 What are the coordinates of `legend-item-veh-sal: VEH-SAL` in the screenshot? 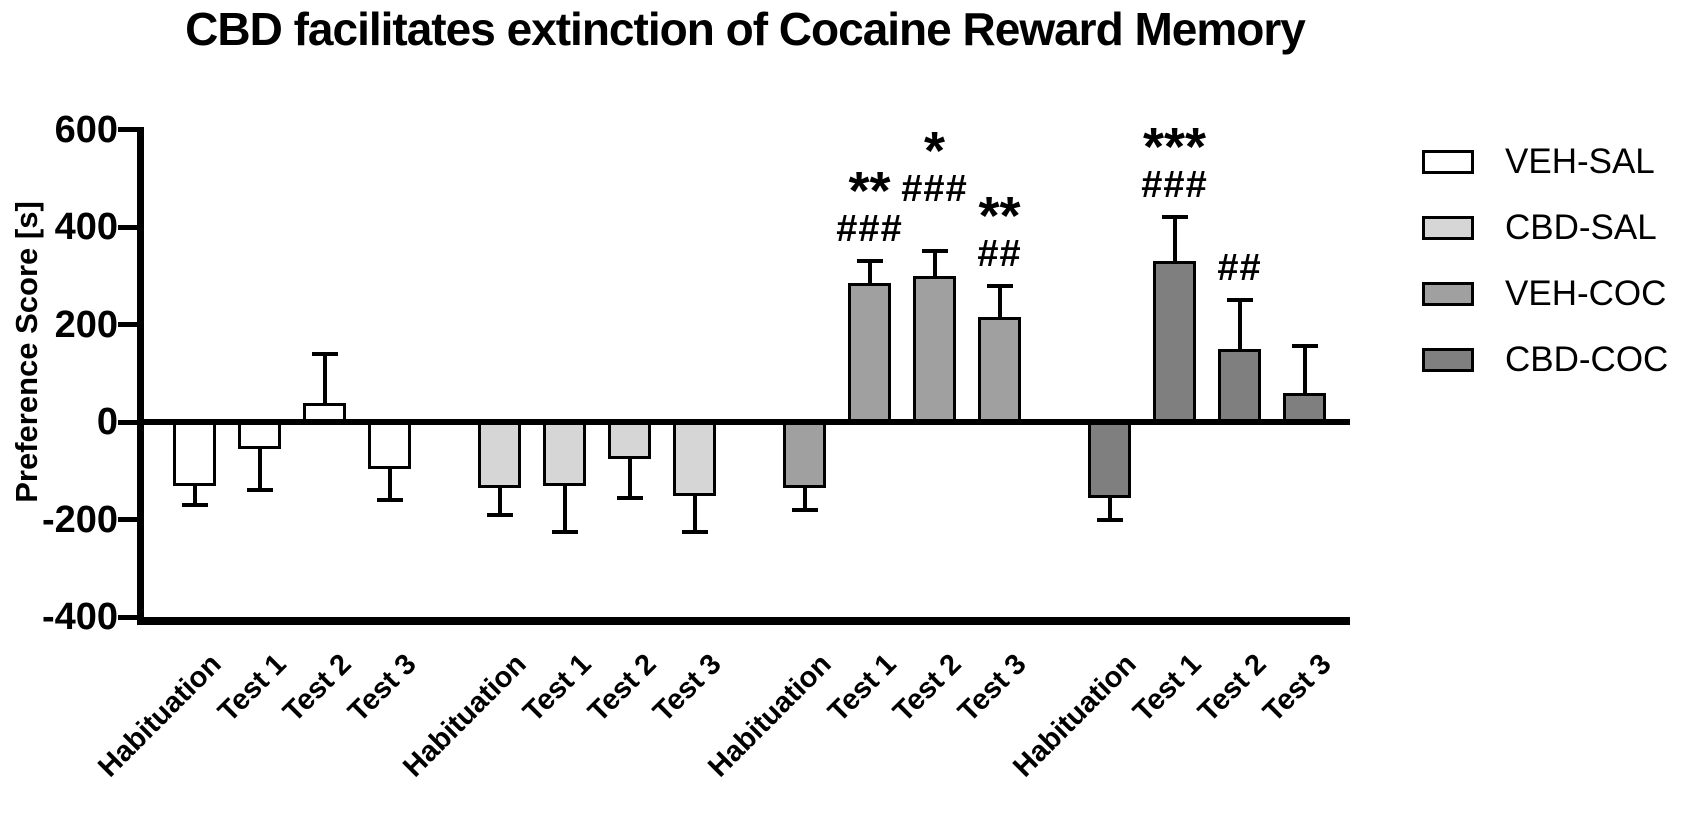 It's located at (1545, 161).